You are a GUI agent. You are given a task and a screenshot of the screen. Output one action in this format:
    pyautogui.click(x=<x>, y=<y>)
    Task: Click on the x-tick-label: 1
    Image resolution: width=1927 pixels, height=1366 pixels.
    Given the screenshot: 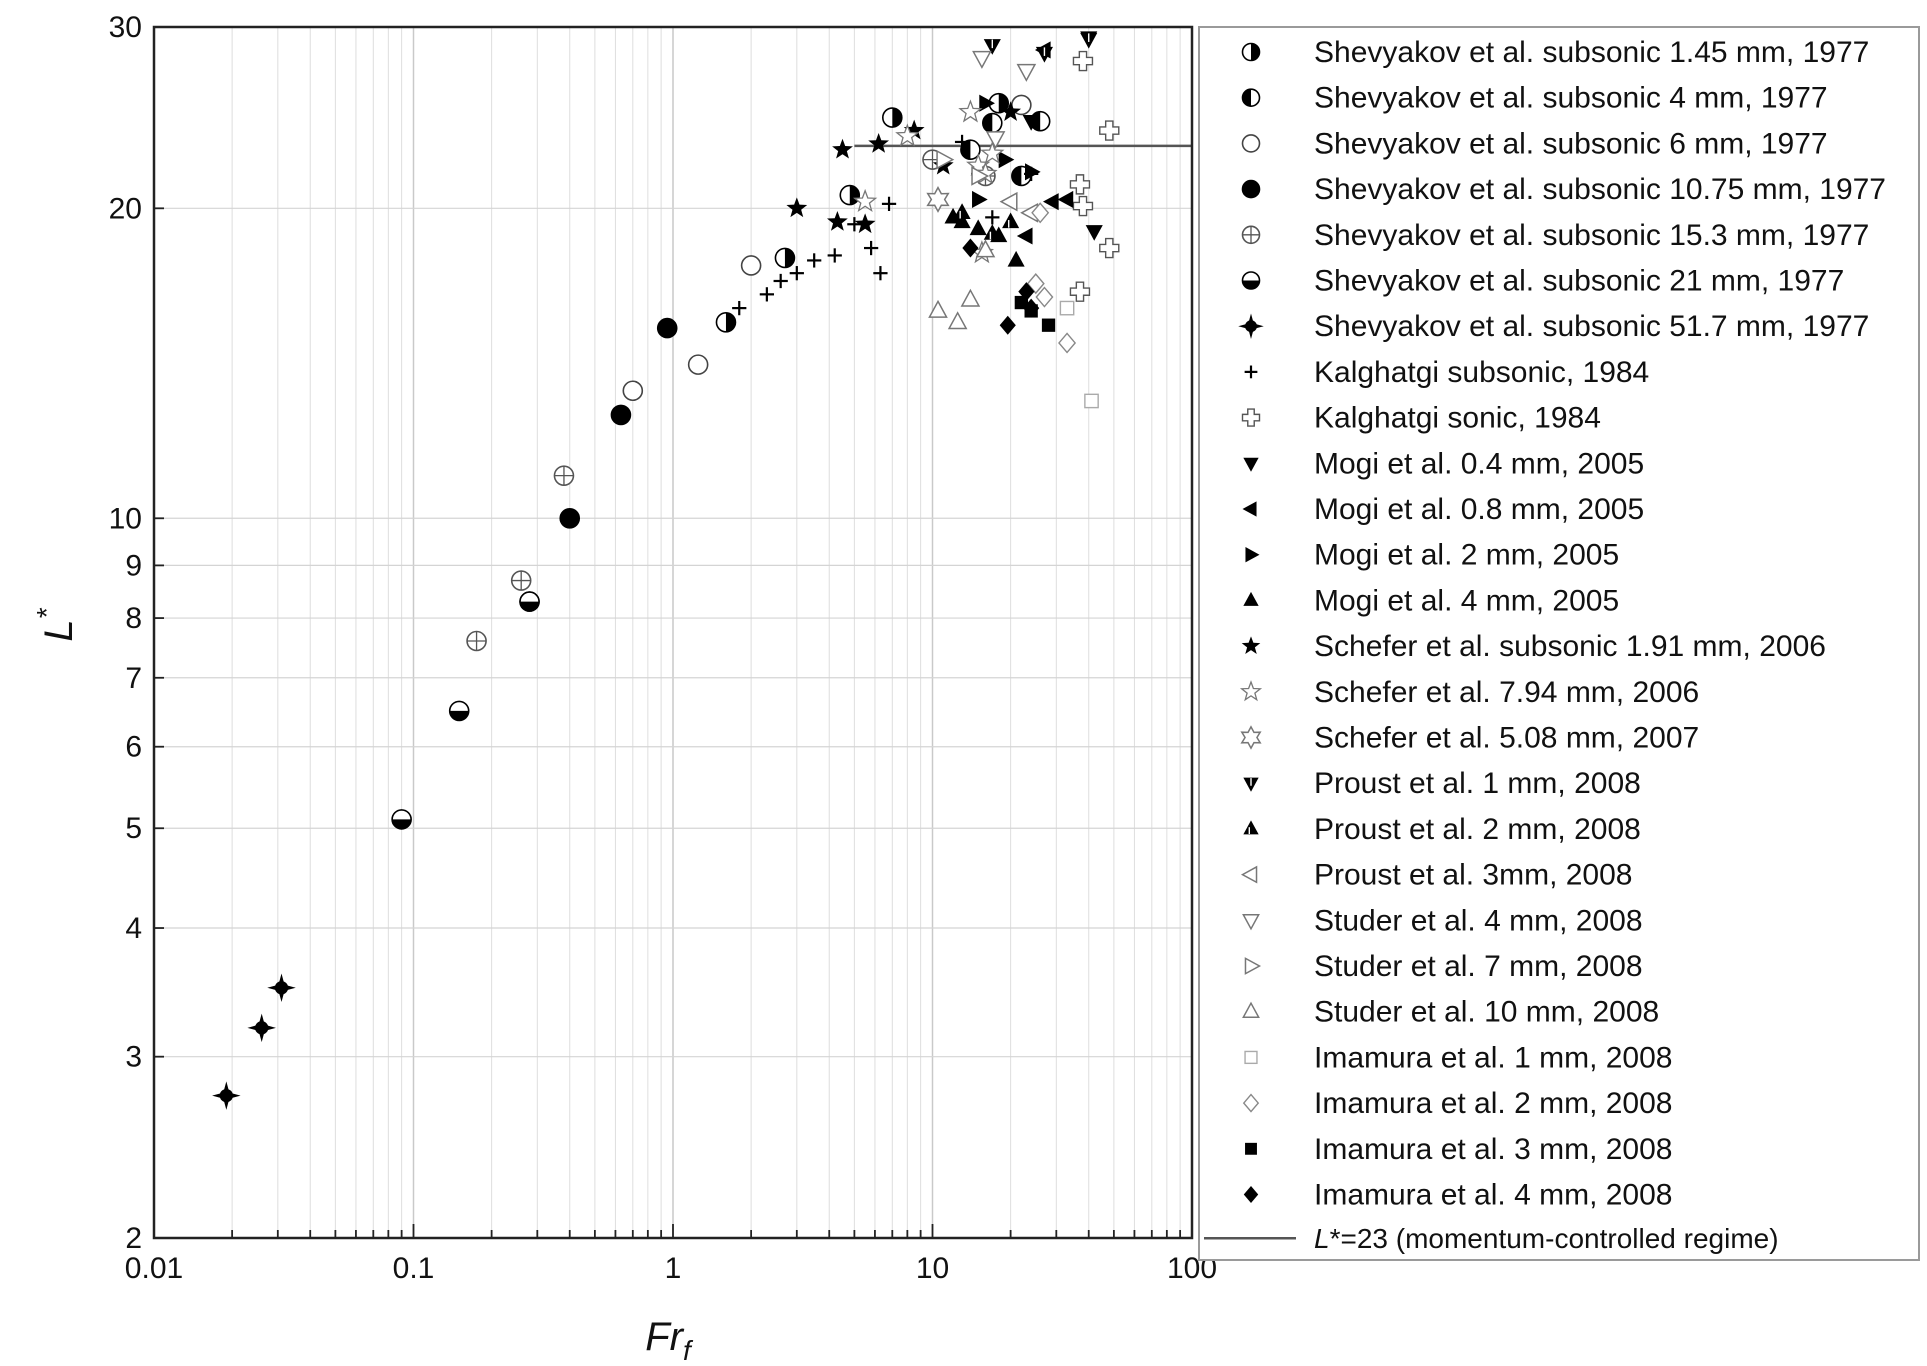 What is the action you would take?
    pyautogui.click(x=673, y=1268)
    